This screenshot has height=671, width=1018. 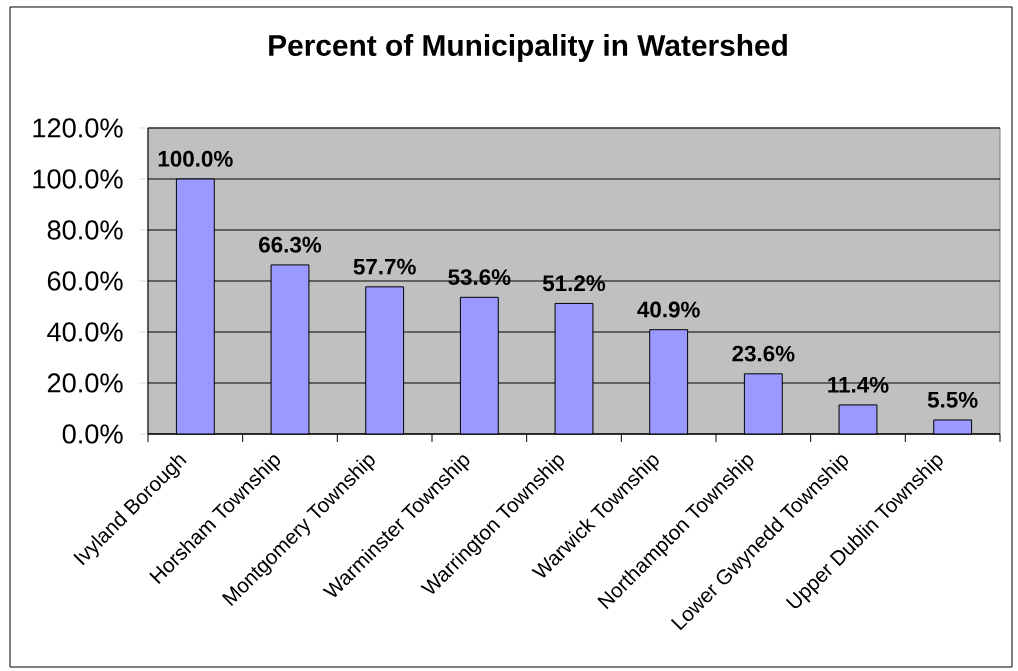 I want to click on y-tick-label: 0.0%, so click(x=92, y=434).